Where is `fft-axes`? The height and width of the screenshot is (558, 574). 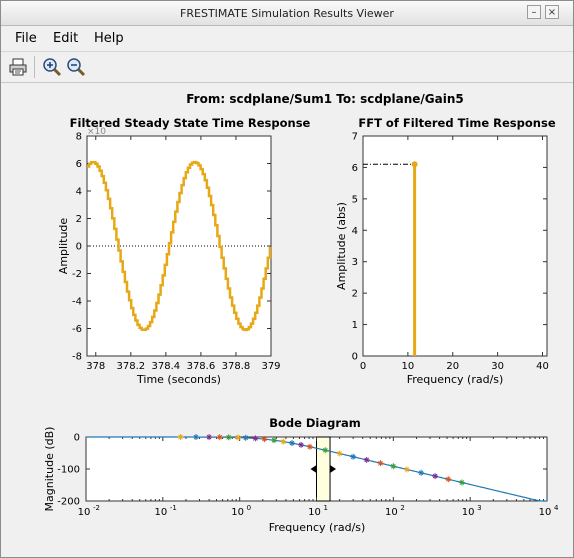
fft-axes is located at coordinates (455, 246).